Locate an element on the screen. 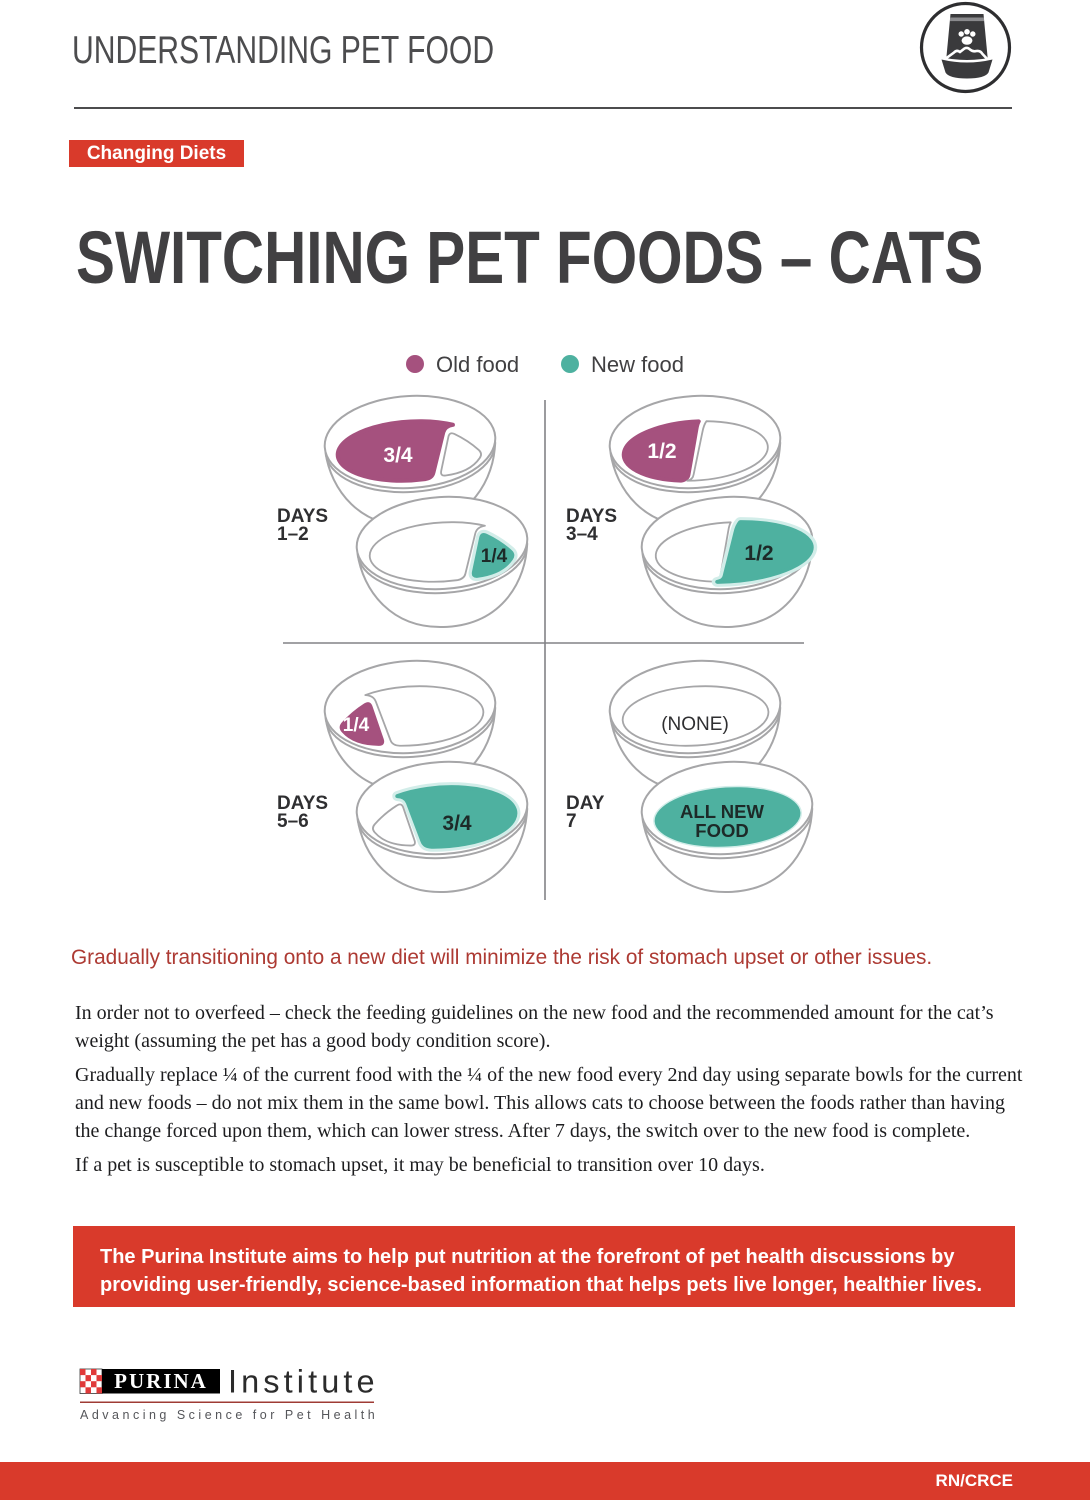  svg-text: 7 is located at coordinates (571, 821).